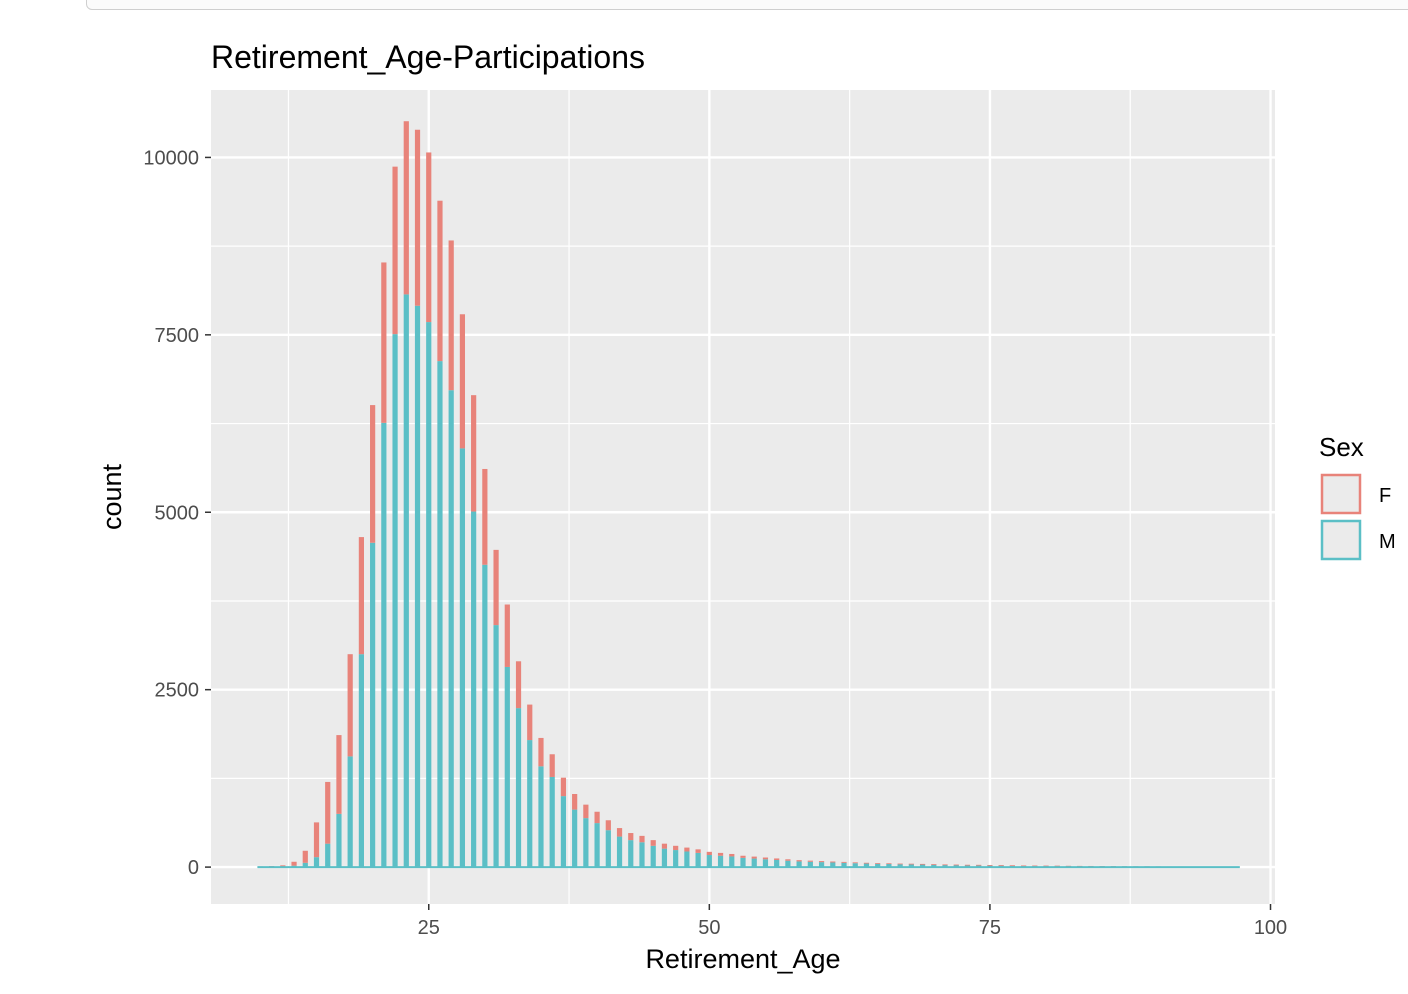 This screenshot has height=994, width=1408. I want to click on legend-title: Sex, so click(1341, 447).